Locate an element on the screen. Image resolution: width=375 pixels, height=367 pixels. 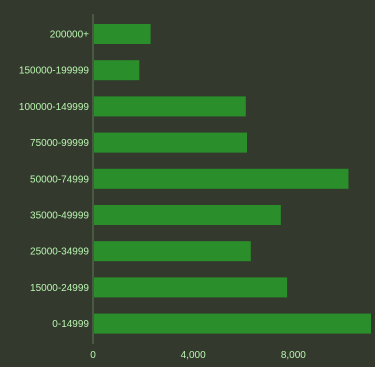
y-tick-label: 150000-199999 is located at coordinates (54, 71).